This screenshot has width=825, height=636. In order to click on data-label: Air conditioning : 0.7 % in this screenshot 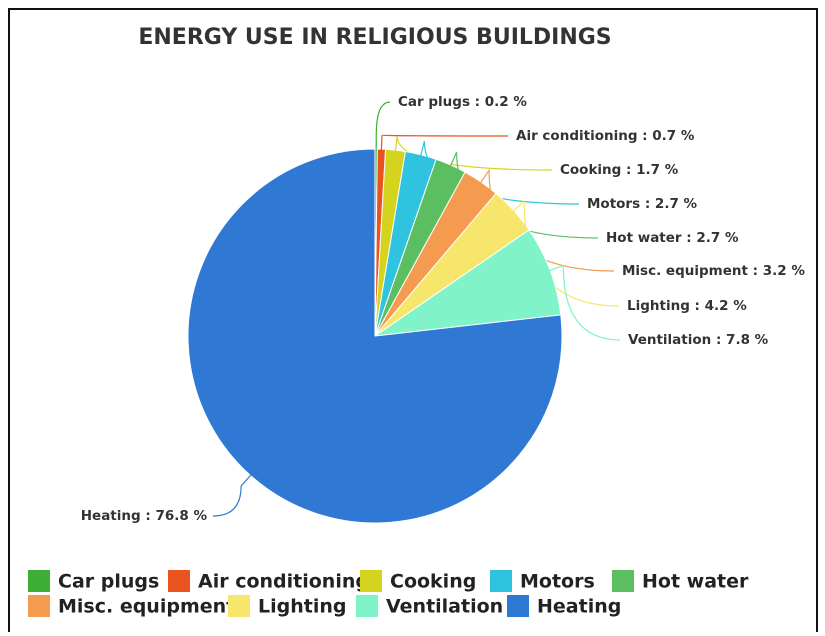, I will do `click(605, 136)`.